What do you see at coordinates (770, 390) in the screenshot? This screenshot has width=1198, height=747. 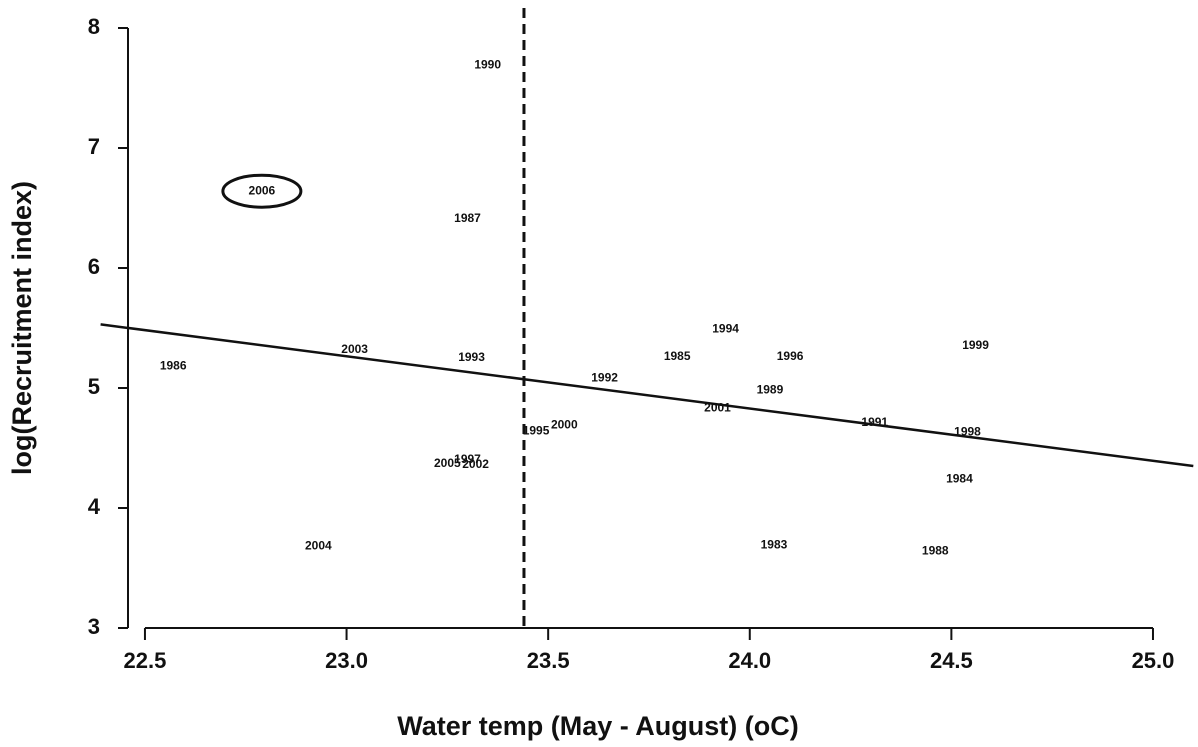 I see `point-label: 1989` at bounding box center [770, 390].